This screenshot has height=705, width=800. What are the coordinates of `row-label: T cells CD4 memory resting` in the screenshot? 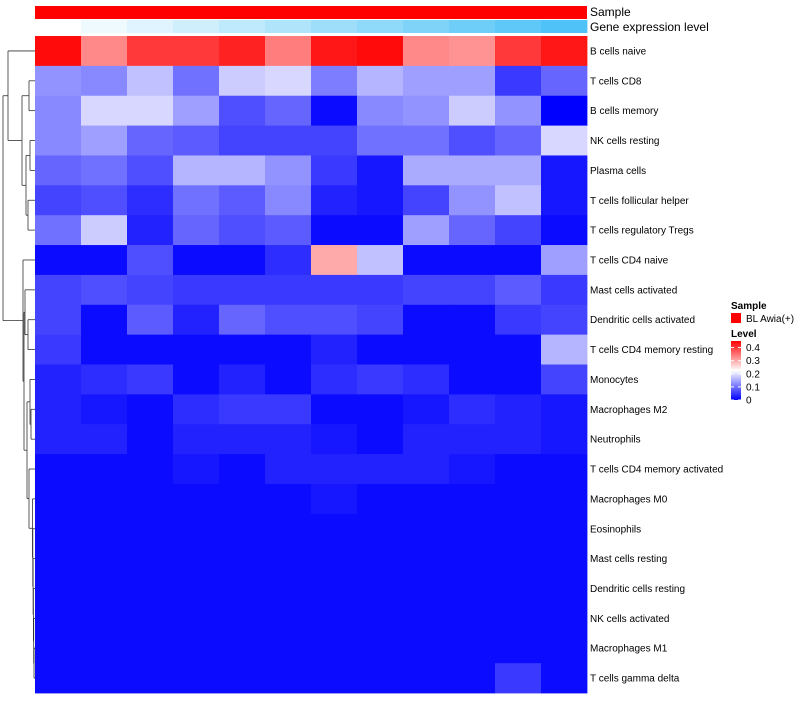 It's located at (651, 350).